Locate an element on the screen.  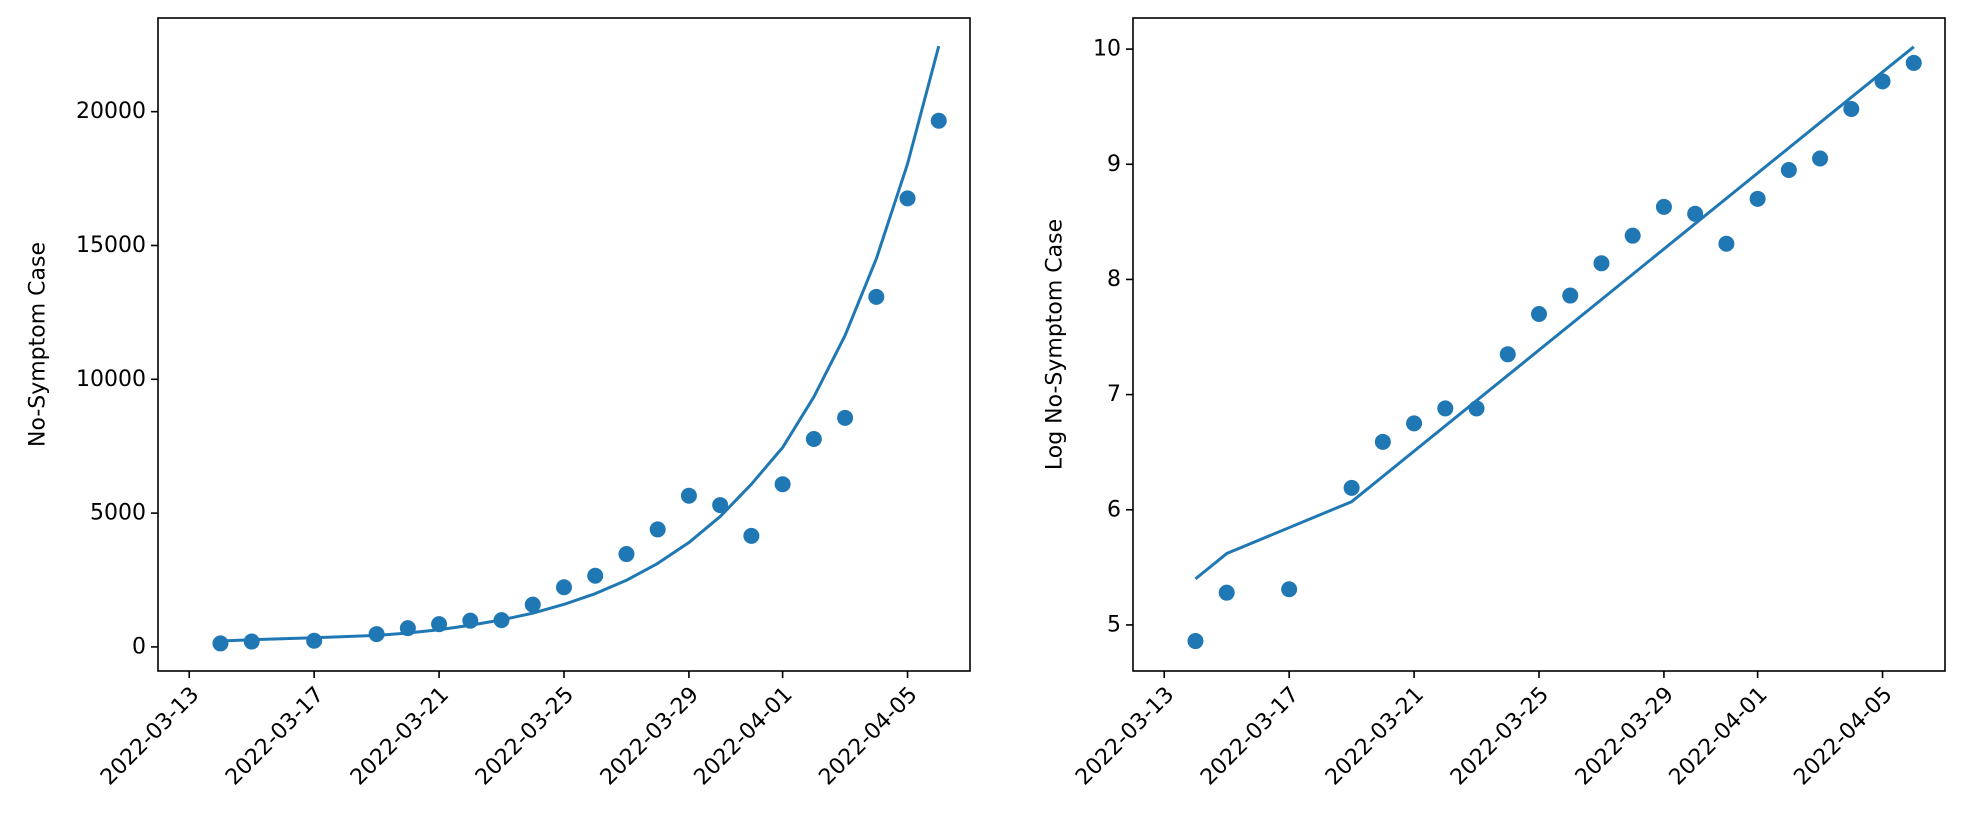
y-axis-label: Log No-Symptom Case is located at coordinates (1055, 344).